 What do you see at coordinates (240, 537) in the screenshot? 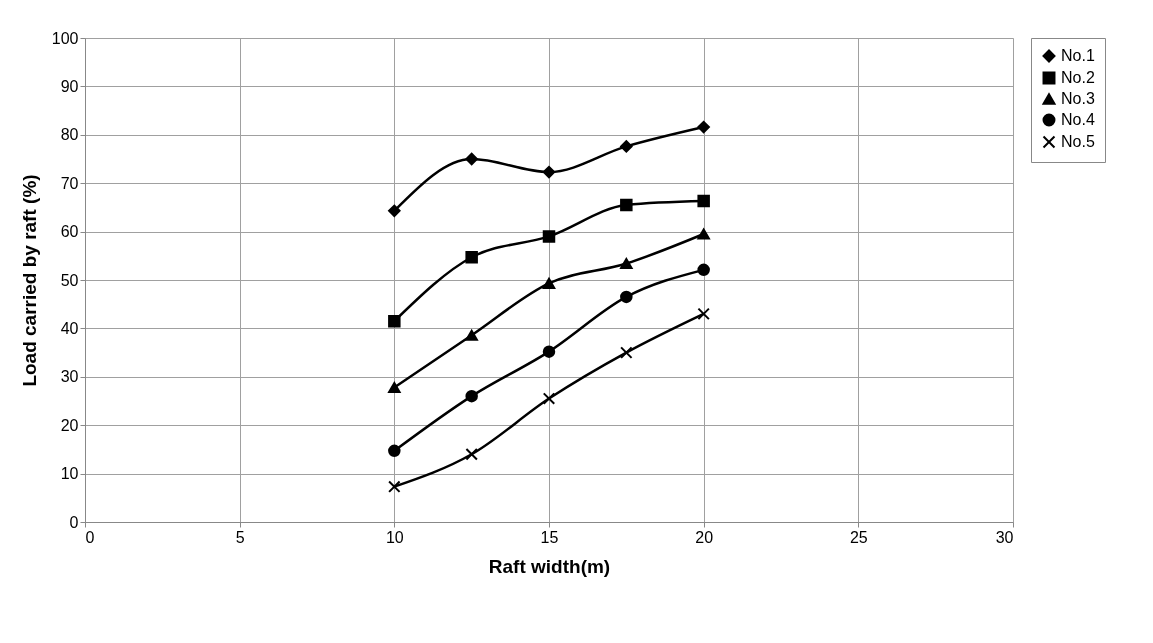
I see `x-tick-label: 5` at bounding box center [240, 537].